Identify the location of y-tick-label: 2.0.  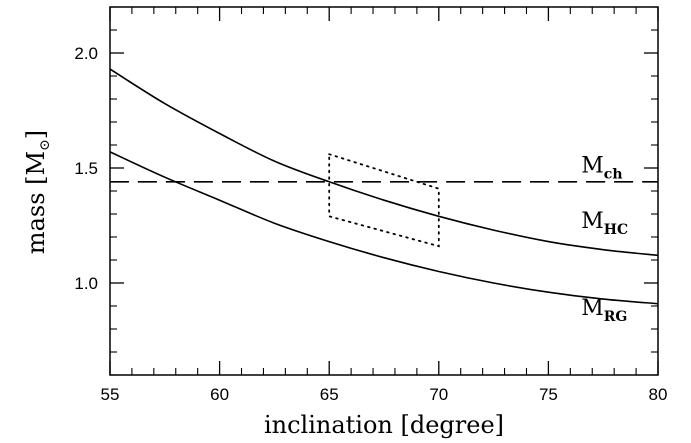
(86, 53).